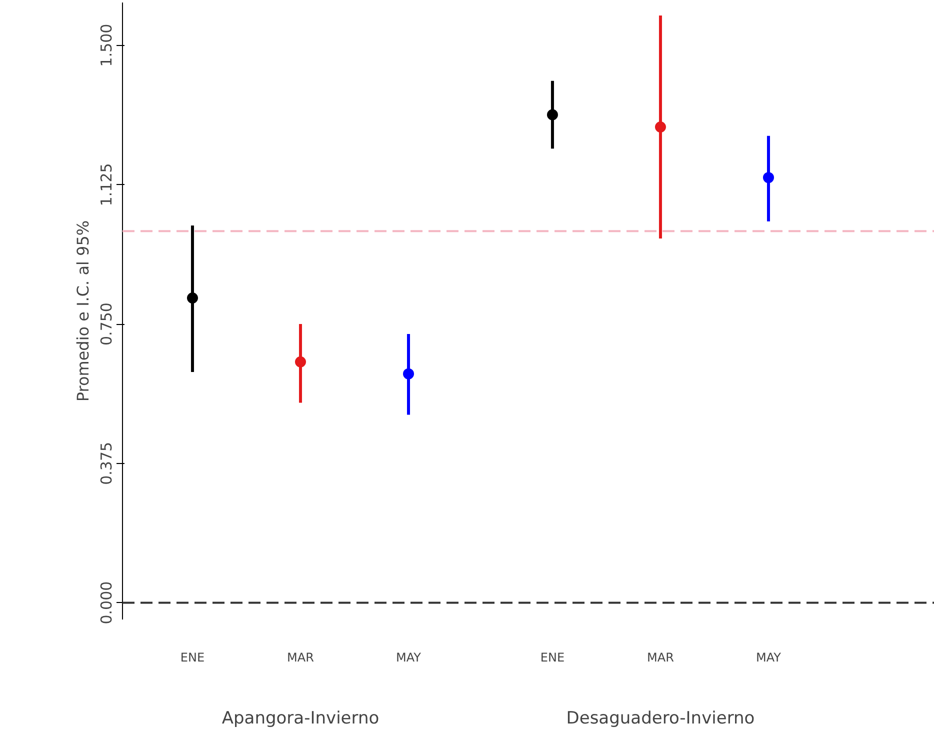 The image size is (934, 731). I want to click on y-tick-label: 0.375, so click(107, 463).